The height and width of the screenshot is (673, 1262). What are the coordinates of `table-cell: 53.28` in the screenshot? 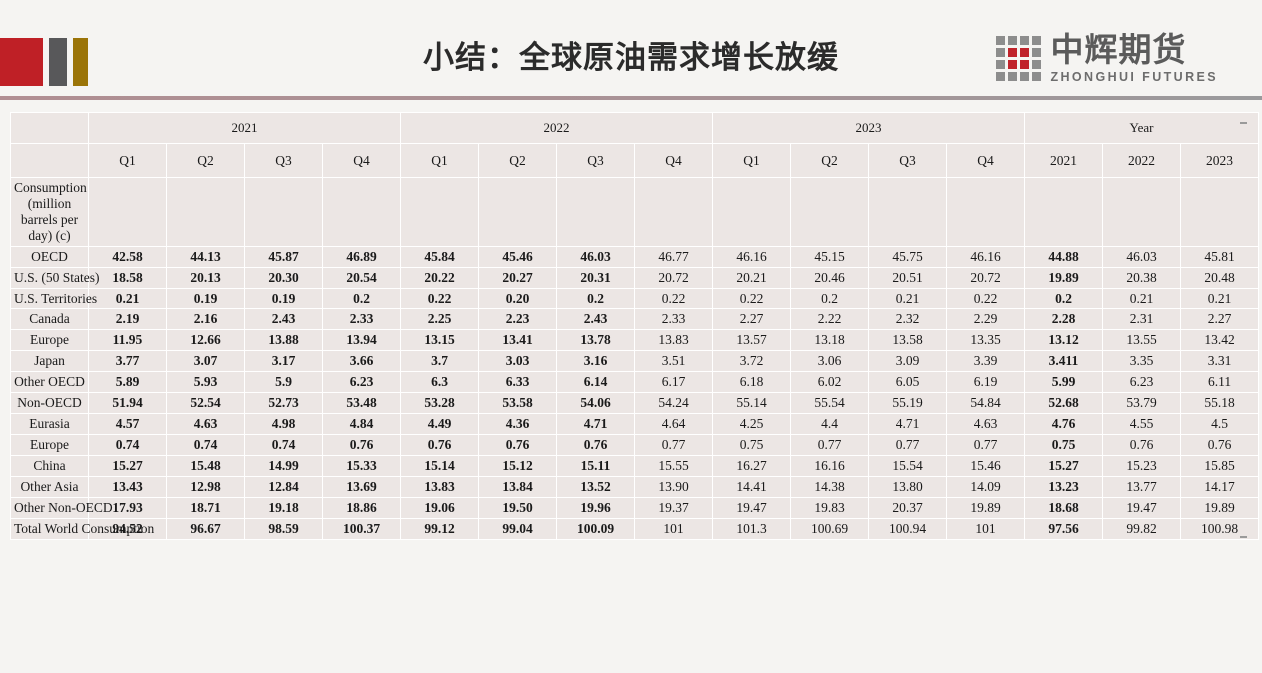 It's located at (439, 403).